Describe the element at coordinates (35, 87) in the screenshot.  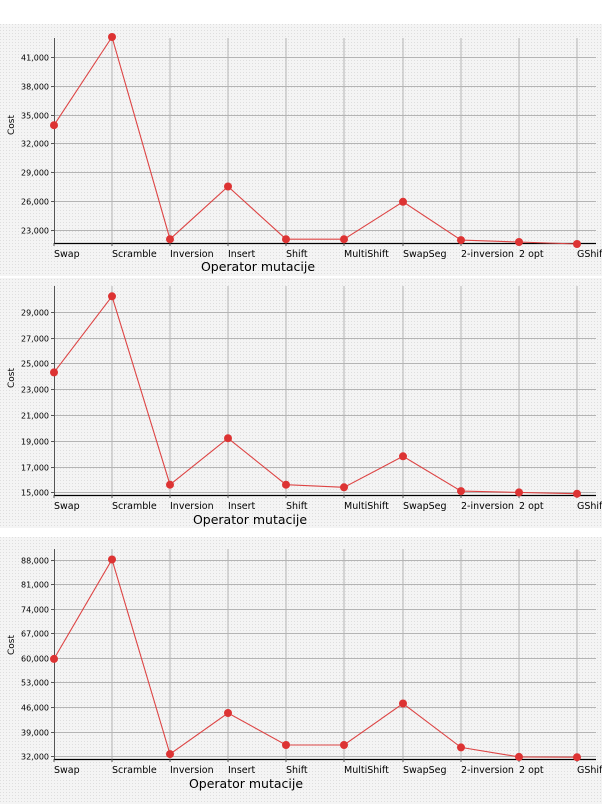
I see `y-tick-label: 38,000` at that location.